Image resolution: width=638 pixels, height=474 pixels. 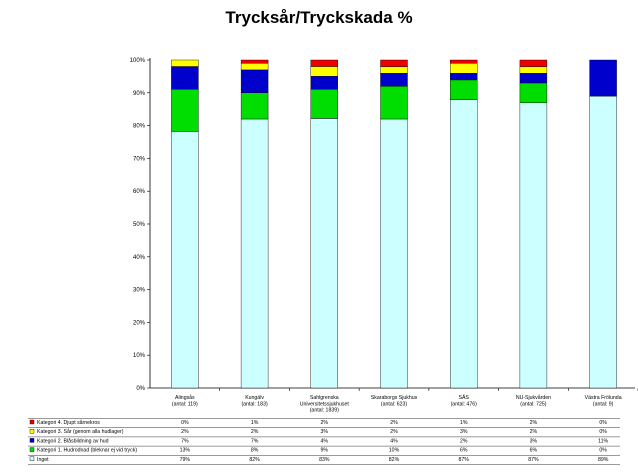 What do you see at coordinates (185, 451) in the screenshot?
I see `table-cell: 13%` at bounding box center [185, 451].